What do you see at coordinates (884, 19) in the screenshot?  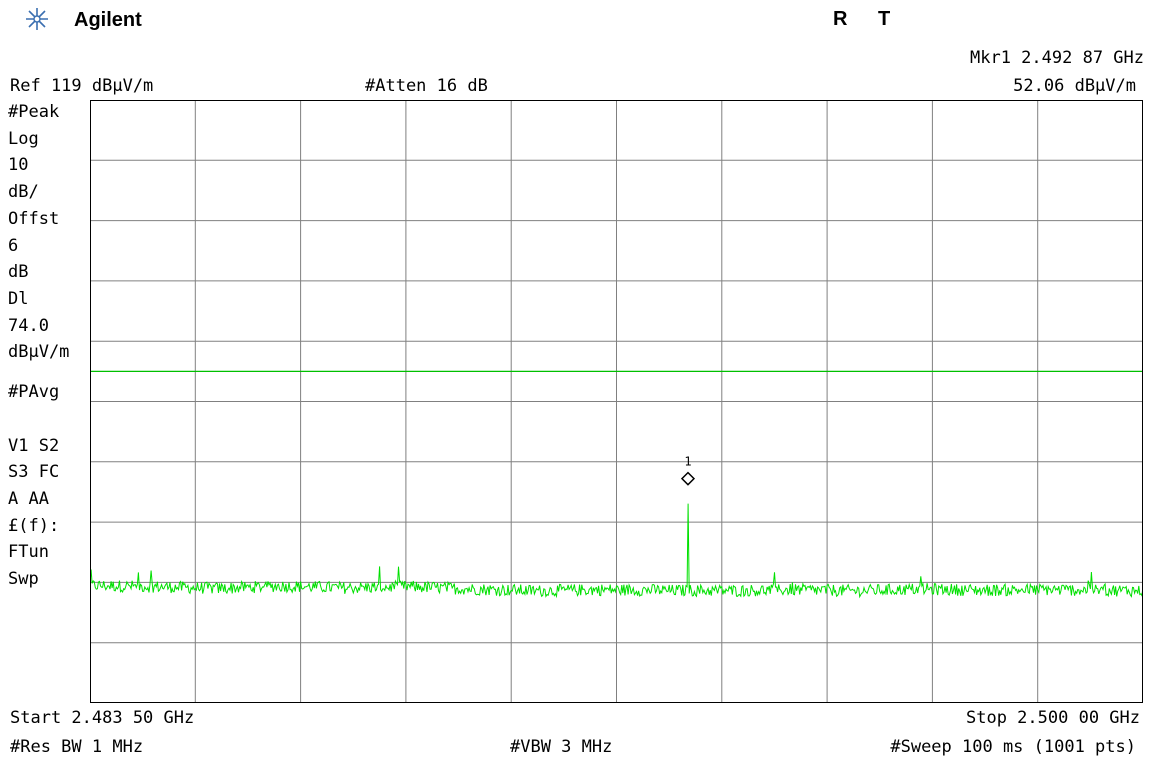 I see `flag-t: T` at bounding box center [884, 19].